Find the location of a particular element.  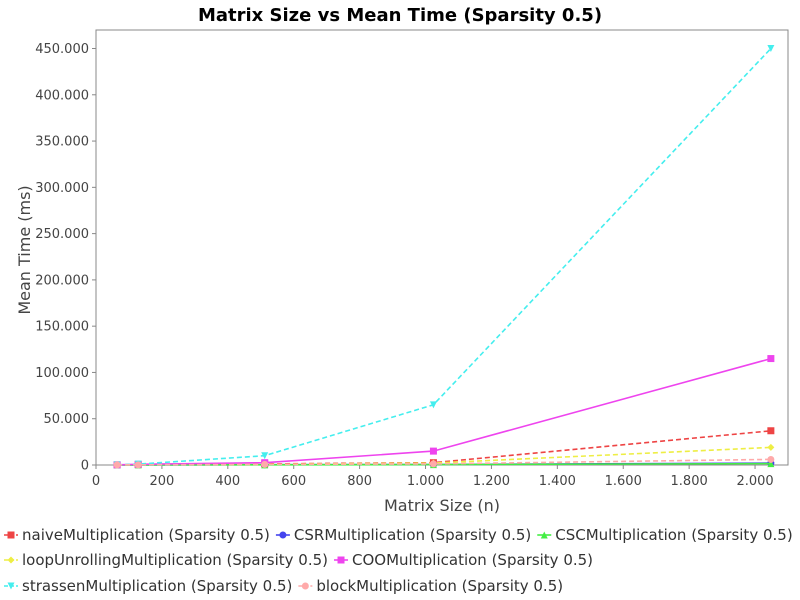

y-tick-label: 150.000 is located at coordinates (62, 327).